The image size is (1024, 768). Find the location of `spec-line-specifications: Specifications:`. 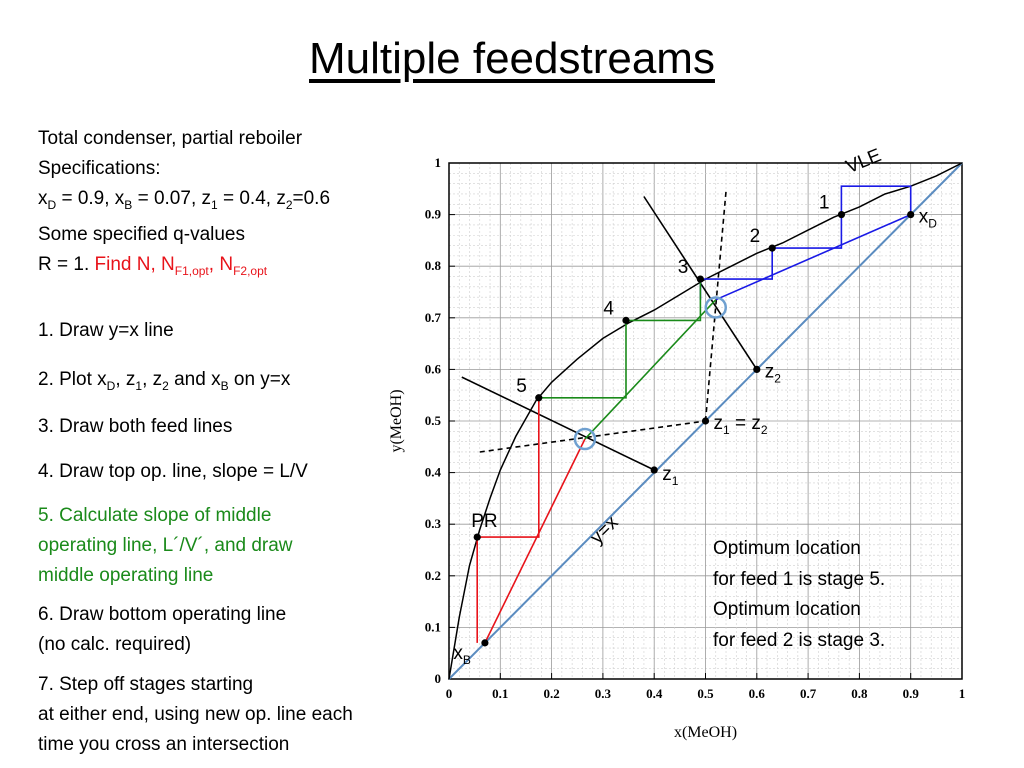

spec-line-specifications: Specifications: is located at coordinates (99, 168).